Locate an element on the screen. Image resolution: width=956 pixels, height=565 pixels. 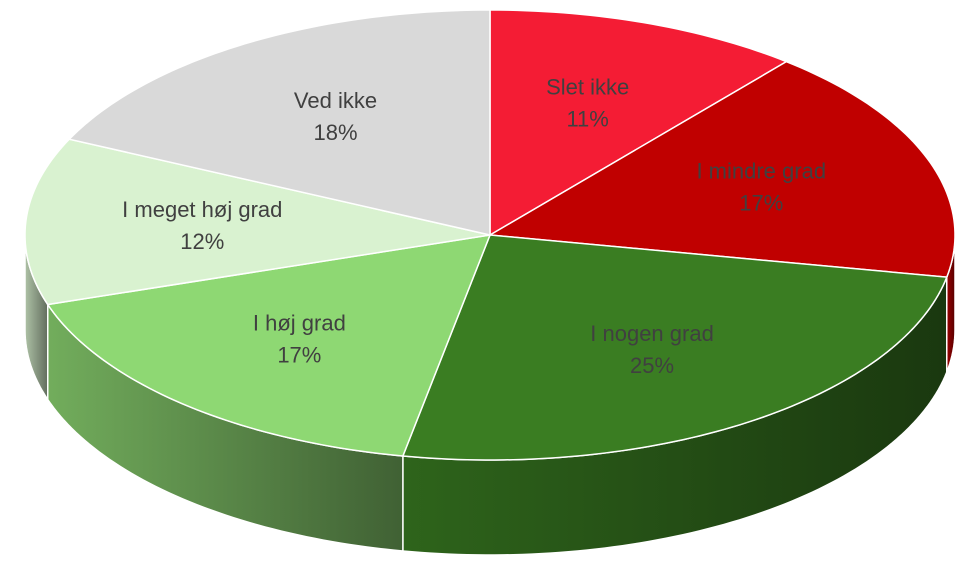
slice-value-label: 12% is located at coordinates (202, 241).